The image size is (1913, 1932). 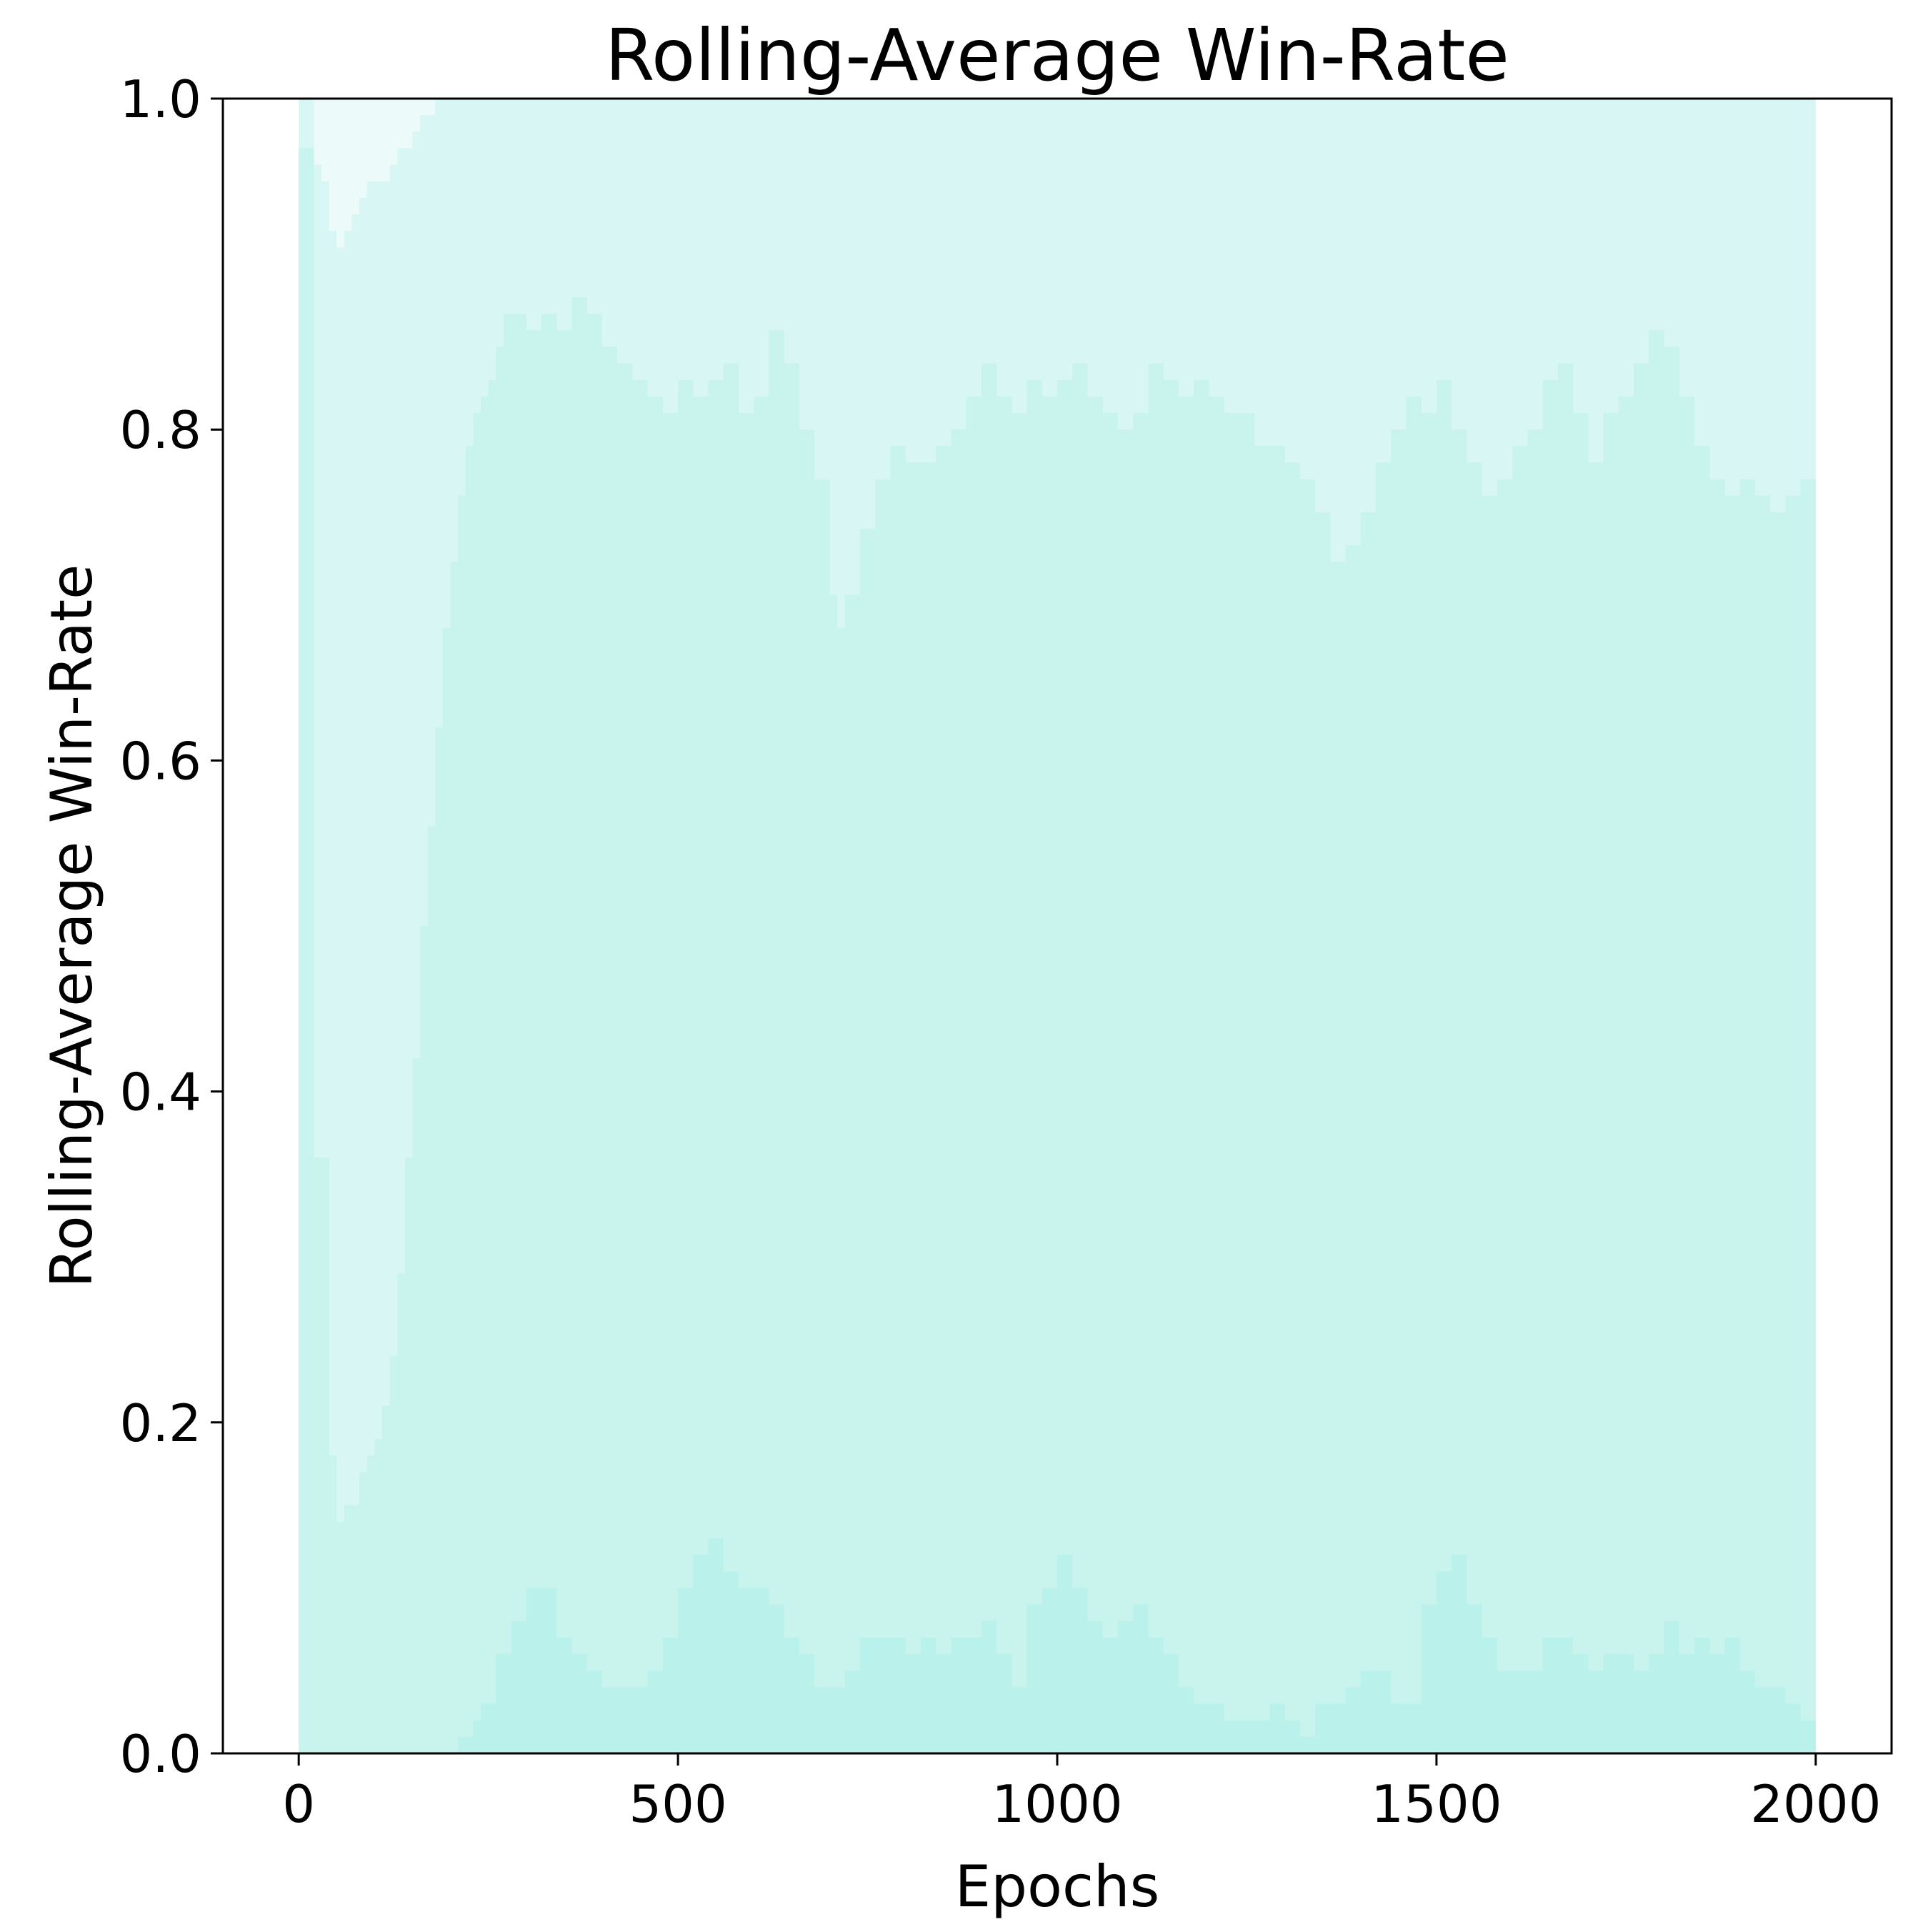 I want to click on y-tick-label: 0.4, so click(x=160, y=1092).